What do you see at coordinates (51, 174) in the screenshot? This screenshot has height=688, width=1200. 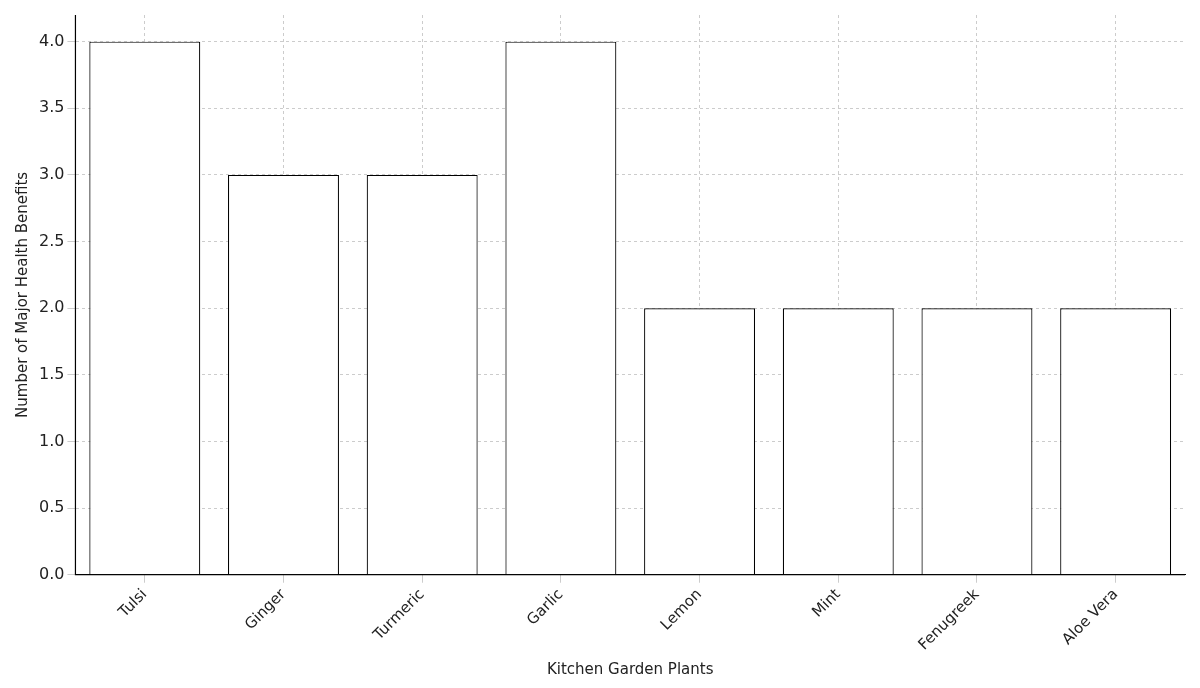 I see `y-tick-label: 3.0` at bounding box center [51, 174].